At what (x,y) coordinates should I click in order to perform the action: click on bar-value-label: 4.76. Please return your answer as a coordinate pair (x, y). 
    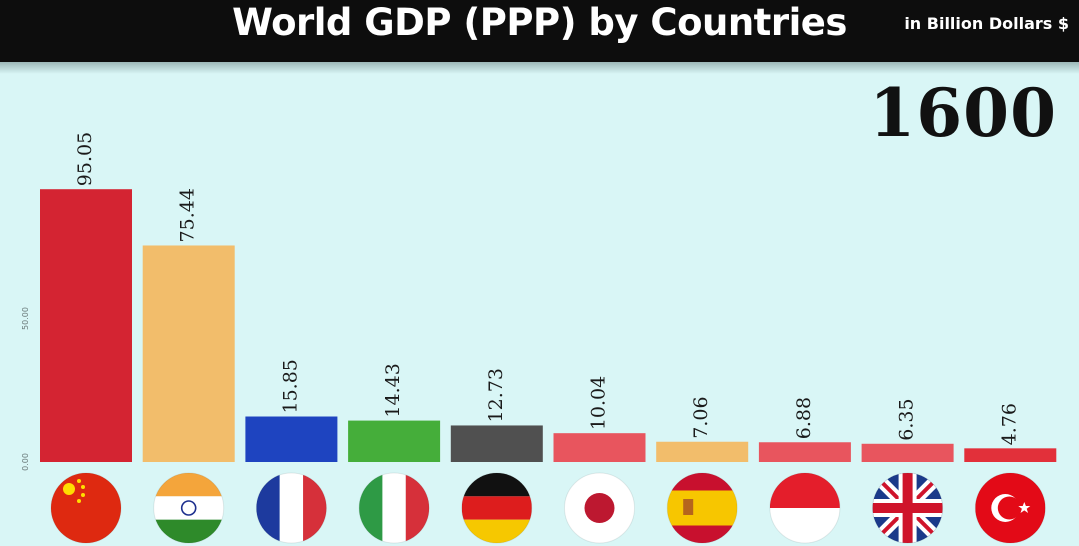
    Looking at the image, I should click on (1009, 424).